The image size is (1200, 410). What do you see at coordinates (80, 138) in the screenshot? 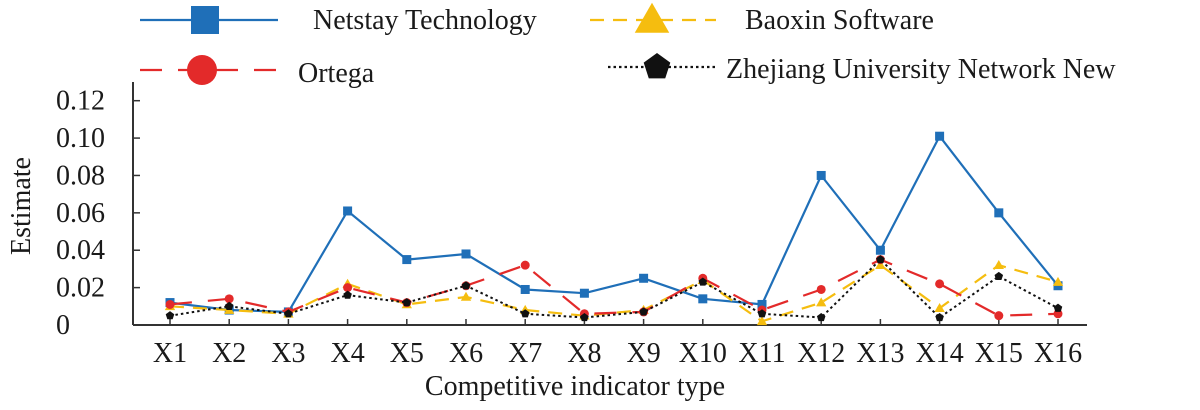
I see `y-tick-label: 0.10` at bounding box center [80, 138].